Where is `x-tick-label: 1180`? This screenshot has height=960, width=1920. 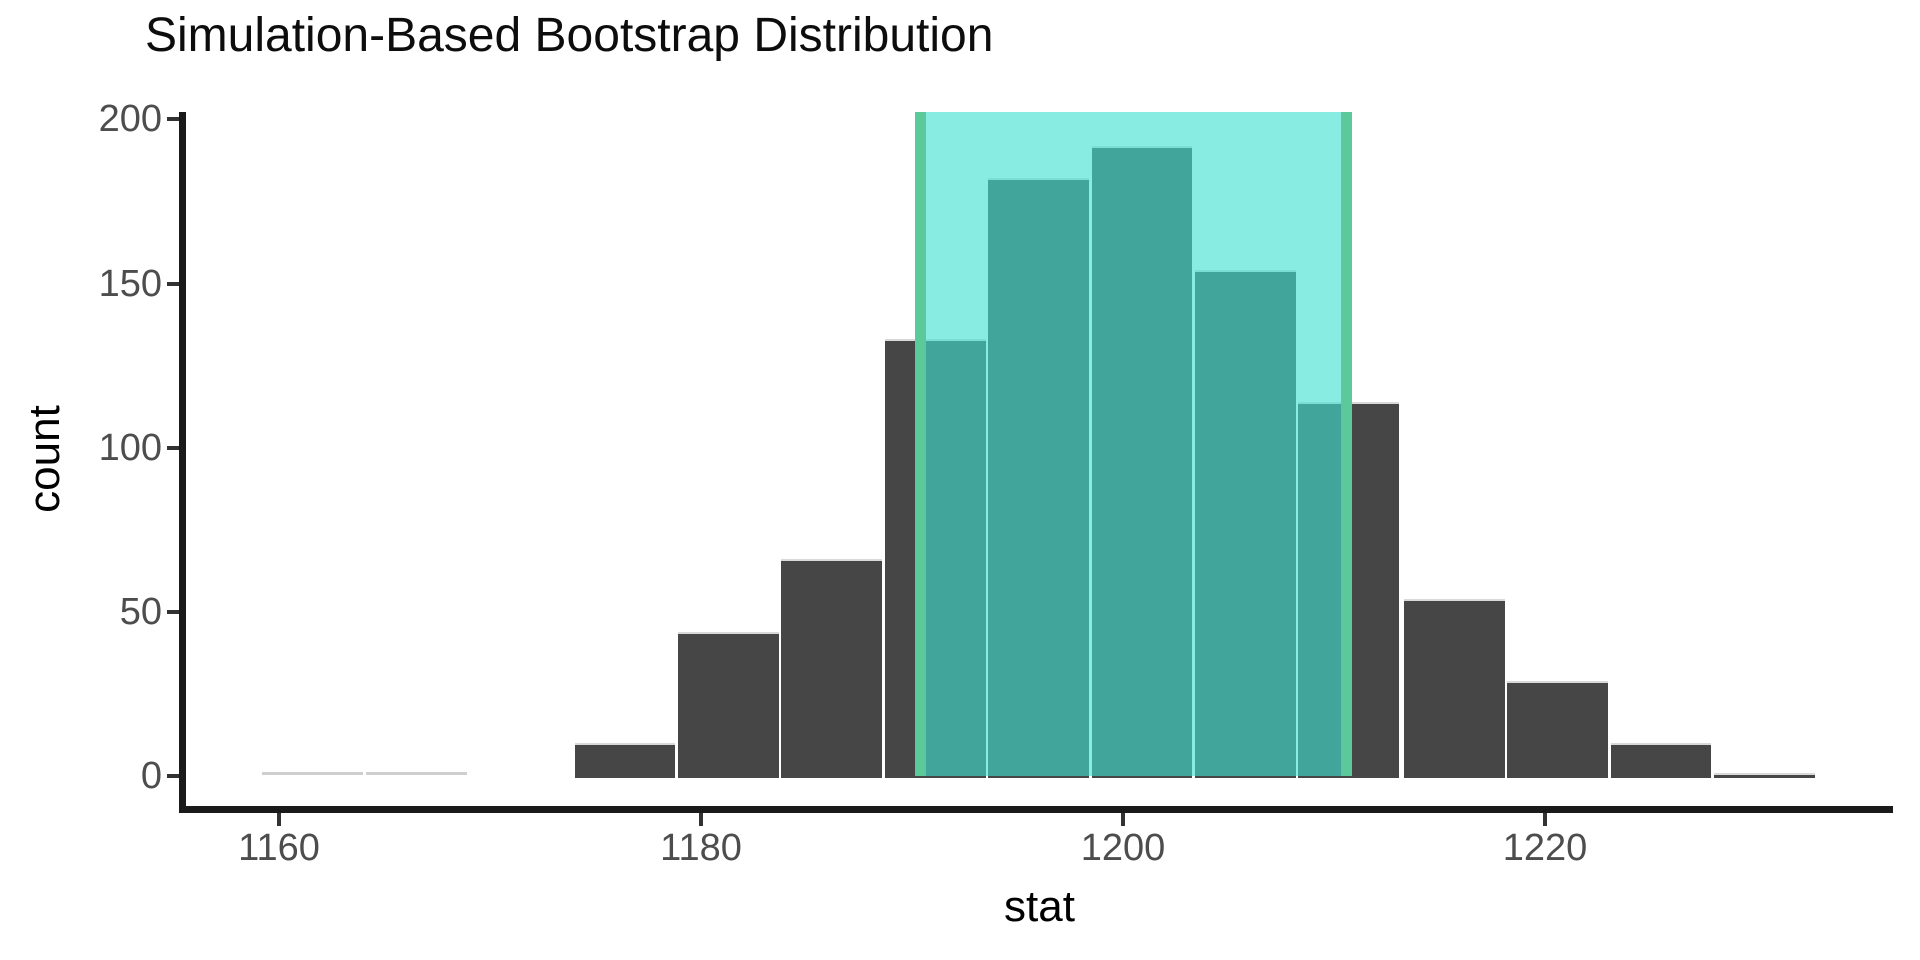 x-tick-label: 1180 is located at coordinates (701, 848).